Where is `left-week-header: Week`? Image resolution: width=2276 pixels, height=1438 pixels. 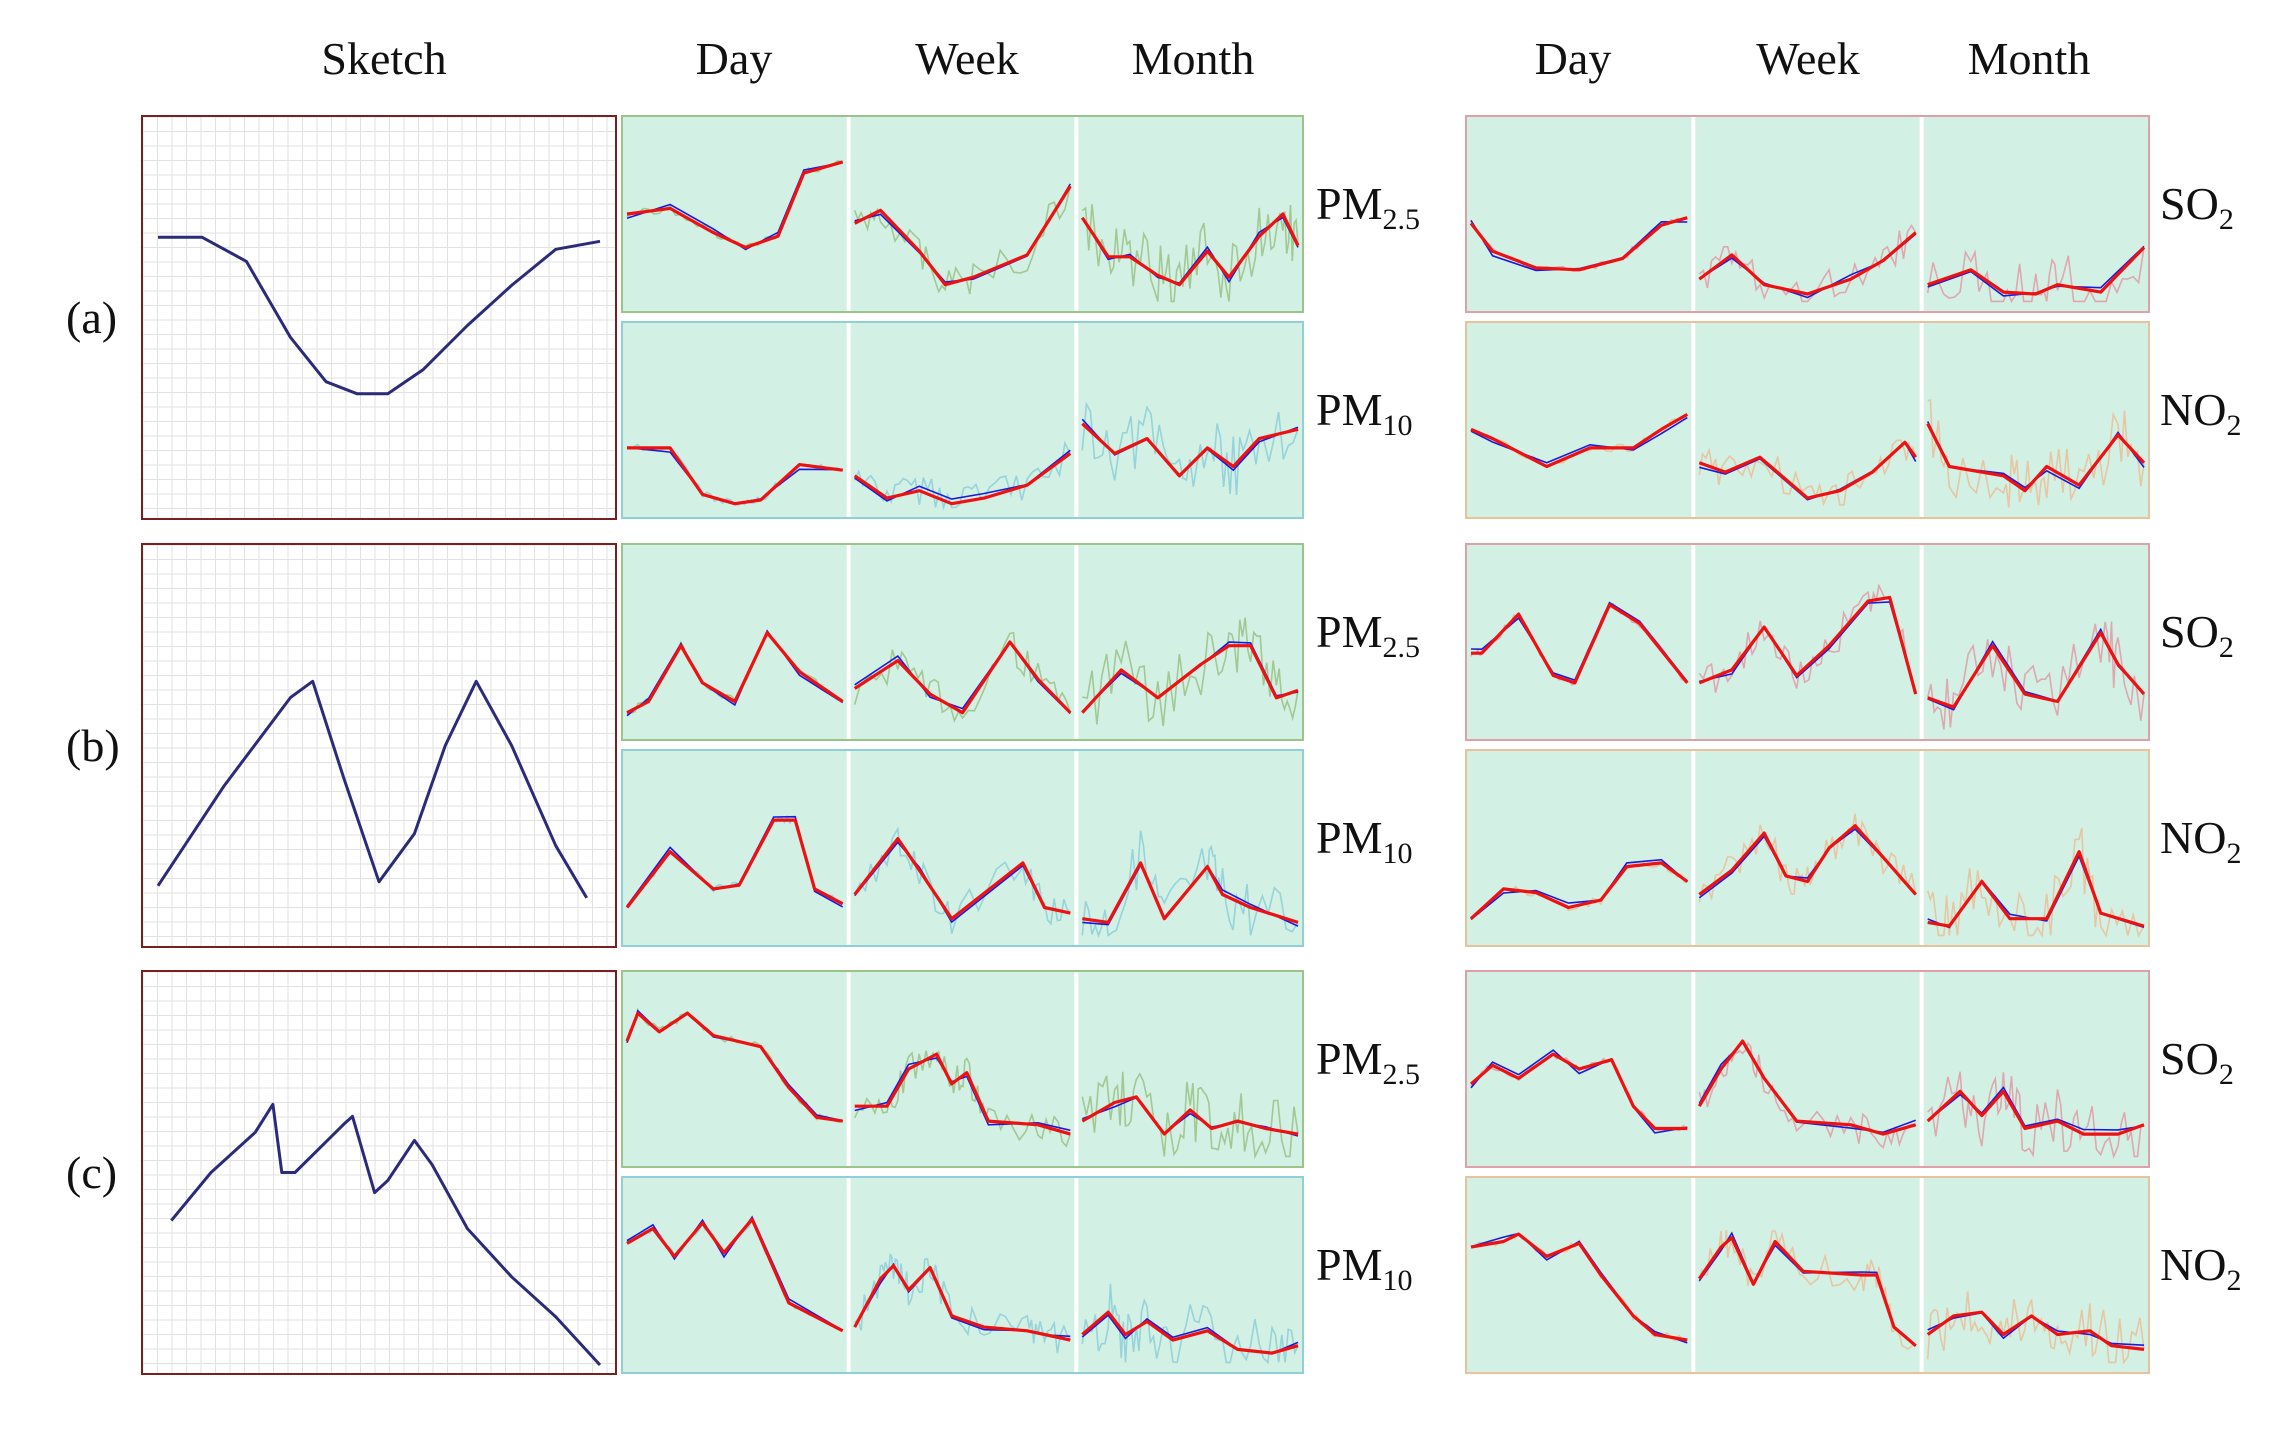
left-week-header: Week is located at coordinates (967, 58).